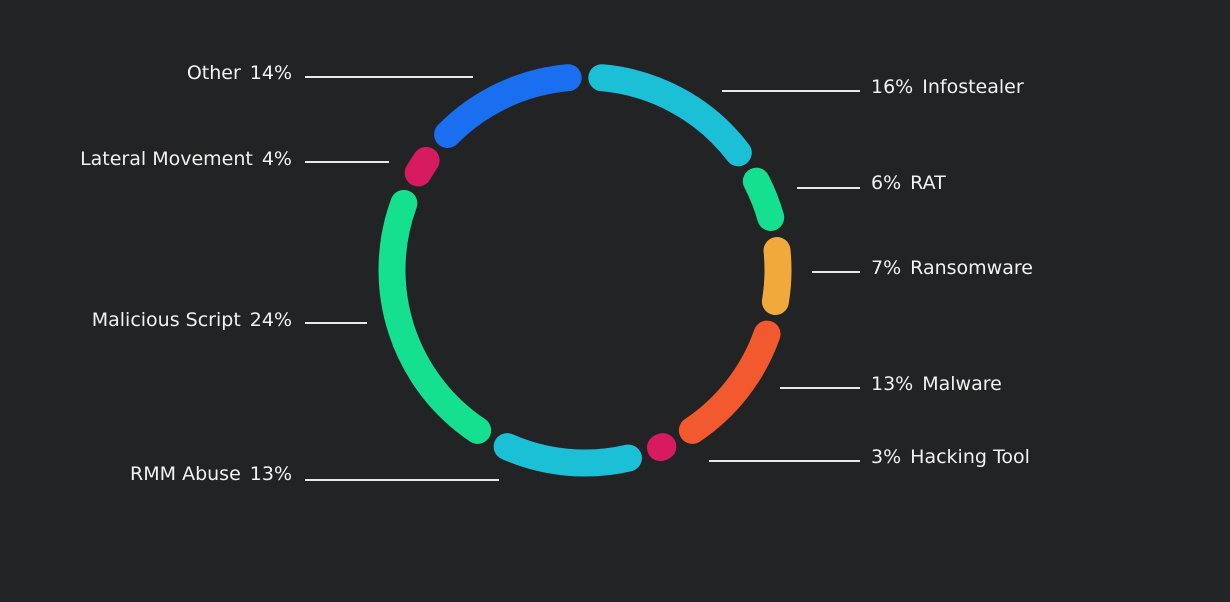 This screenshot has height=602, width=1230. I want to click on segment-label: RMM Abuse 13%, so click(211, 474).